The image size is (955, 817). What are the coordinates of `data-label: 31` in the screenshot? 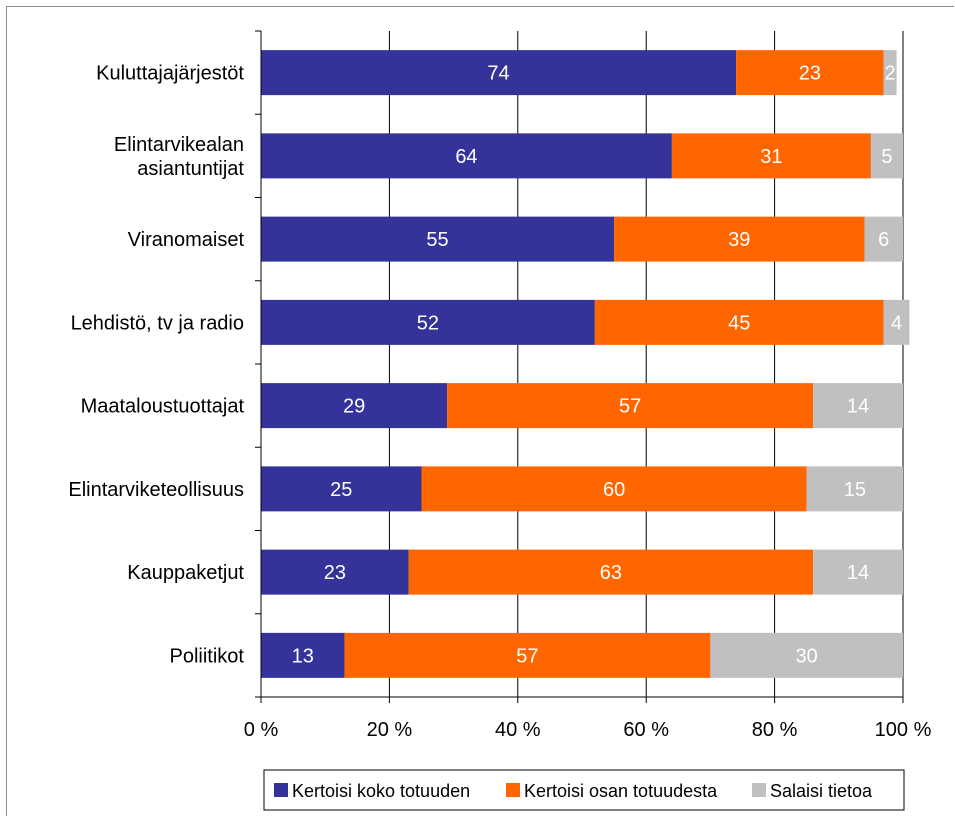 It's located at (771, 157).